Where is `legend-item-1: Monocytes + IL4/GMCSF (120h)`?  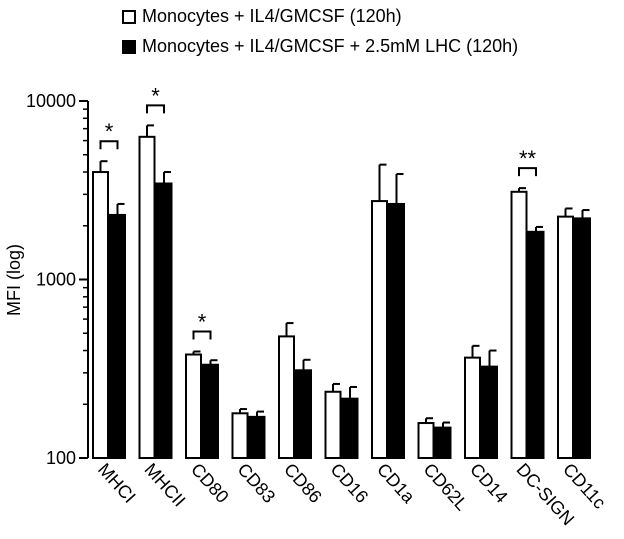 legend-item-1: Monocytes + IL4/GMCSF (120h) is located at coordinates (262, 16).